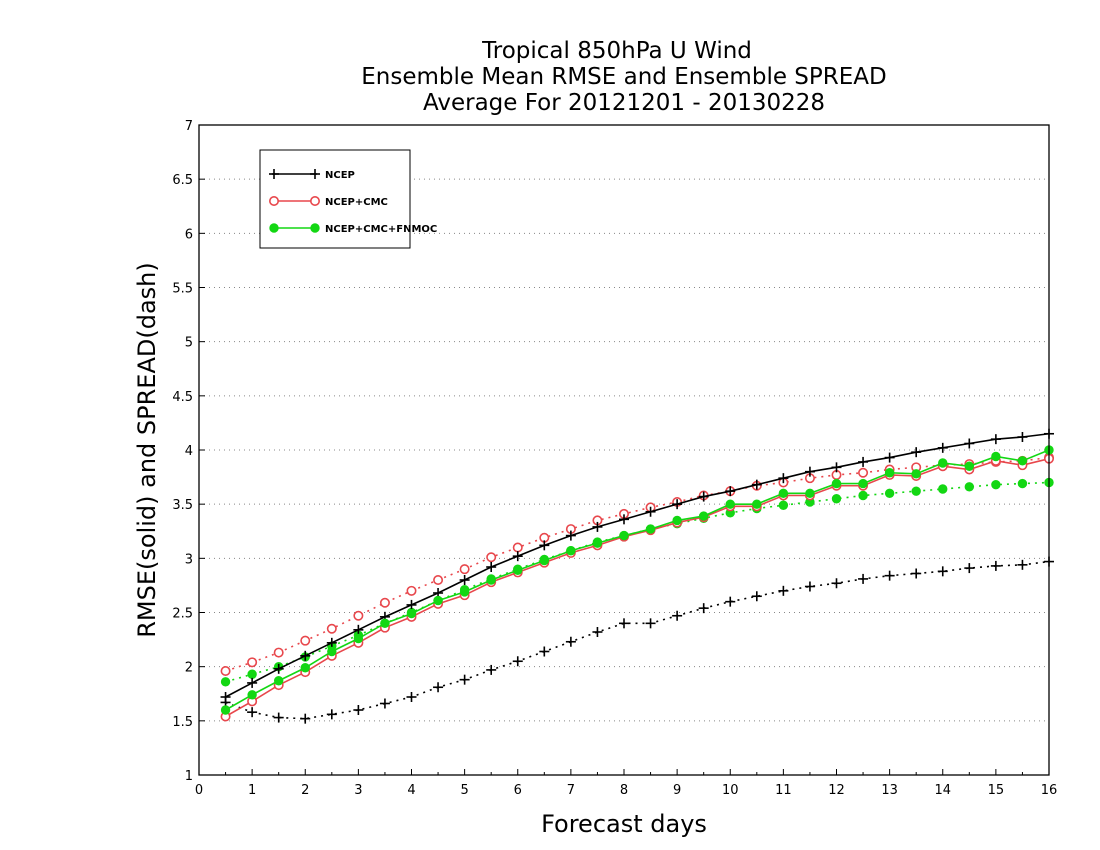  Describe the element at coordinates (616, 51) in the screenshot. I see `title-line-1: Tropical 850hPa U Wind` at that location.